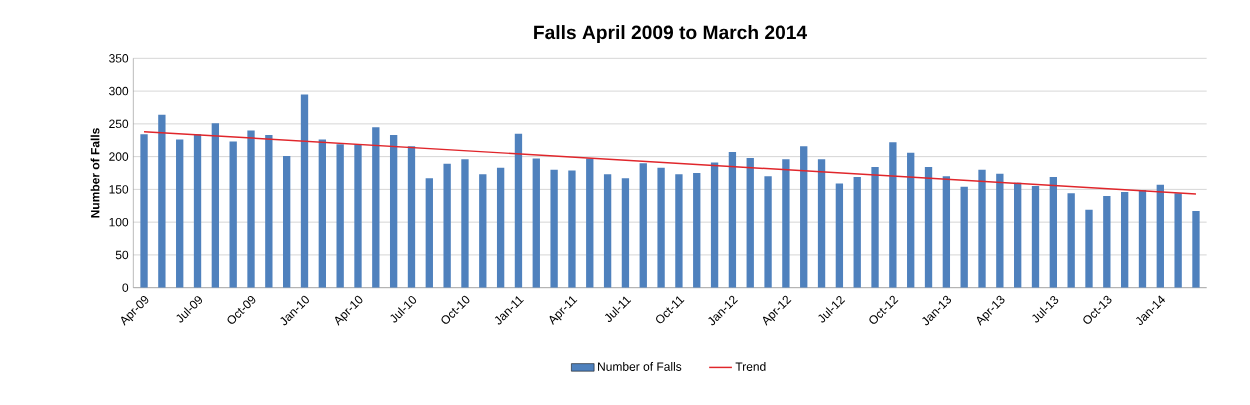  What do you see at coordinates (119, 91) in the screenshot?
I see `y-tick-label: 300` at bounding box center [119, 91].